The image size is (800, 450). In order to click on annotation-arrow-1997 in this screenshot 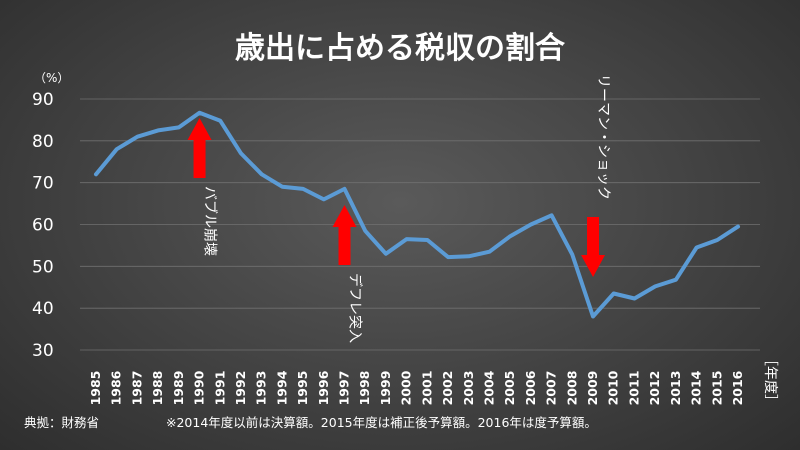, I will do `click(344, 235)`.